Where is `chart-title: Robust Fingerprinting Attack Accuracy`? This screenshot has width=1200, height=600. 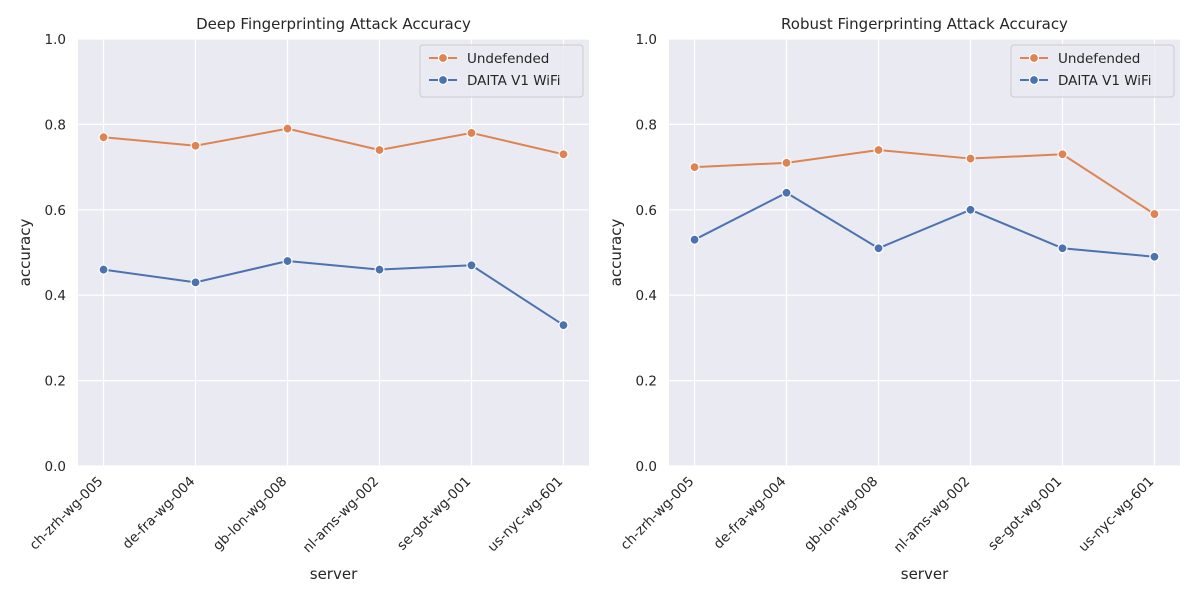 chart-title: Robust Fingerprinting Attack Accuracy is located at coordinates (924, 24).